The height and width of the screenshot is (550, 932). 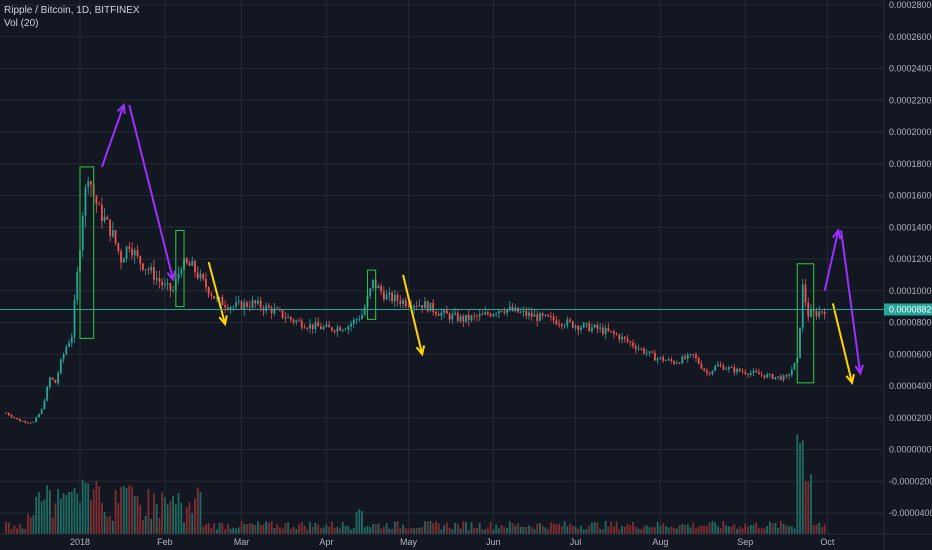 I want to click on x-tick-label: May, so click(x=409, y=542).